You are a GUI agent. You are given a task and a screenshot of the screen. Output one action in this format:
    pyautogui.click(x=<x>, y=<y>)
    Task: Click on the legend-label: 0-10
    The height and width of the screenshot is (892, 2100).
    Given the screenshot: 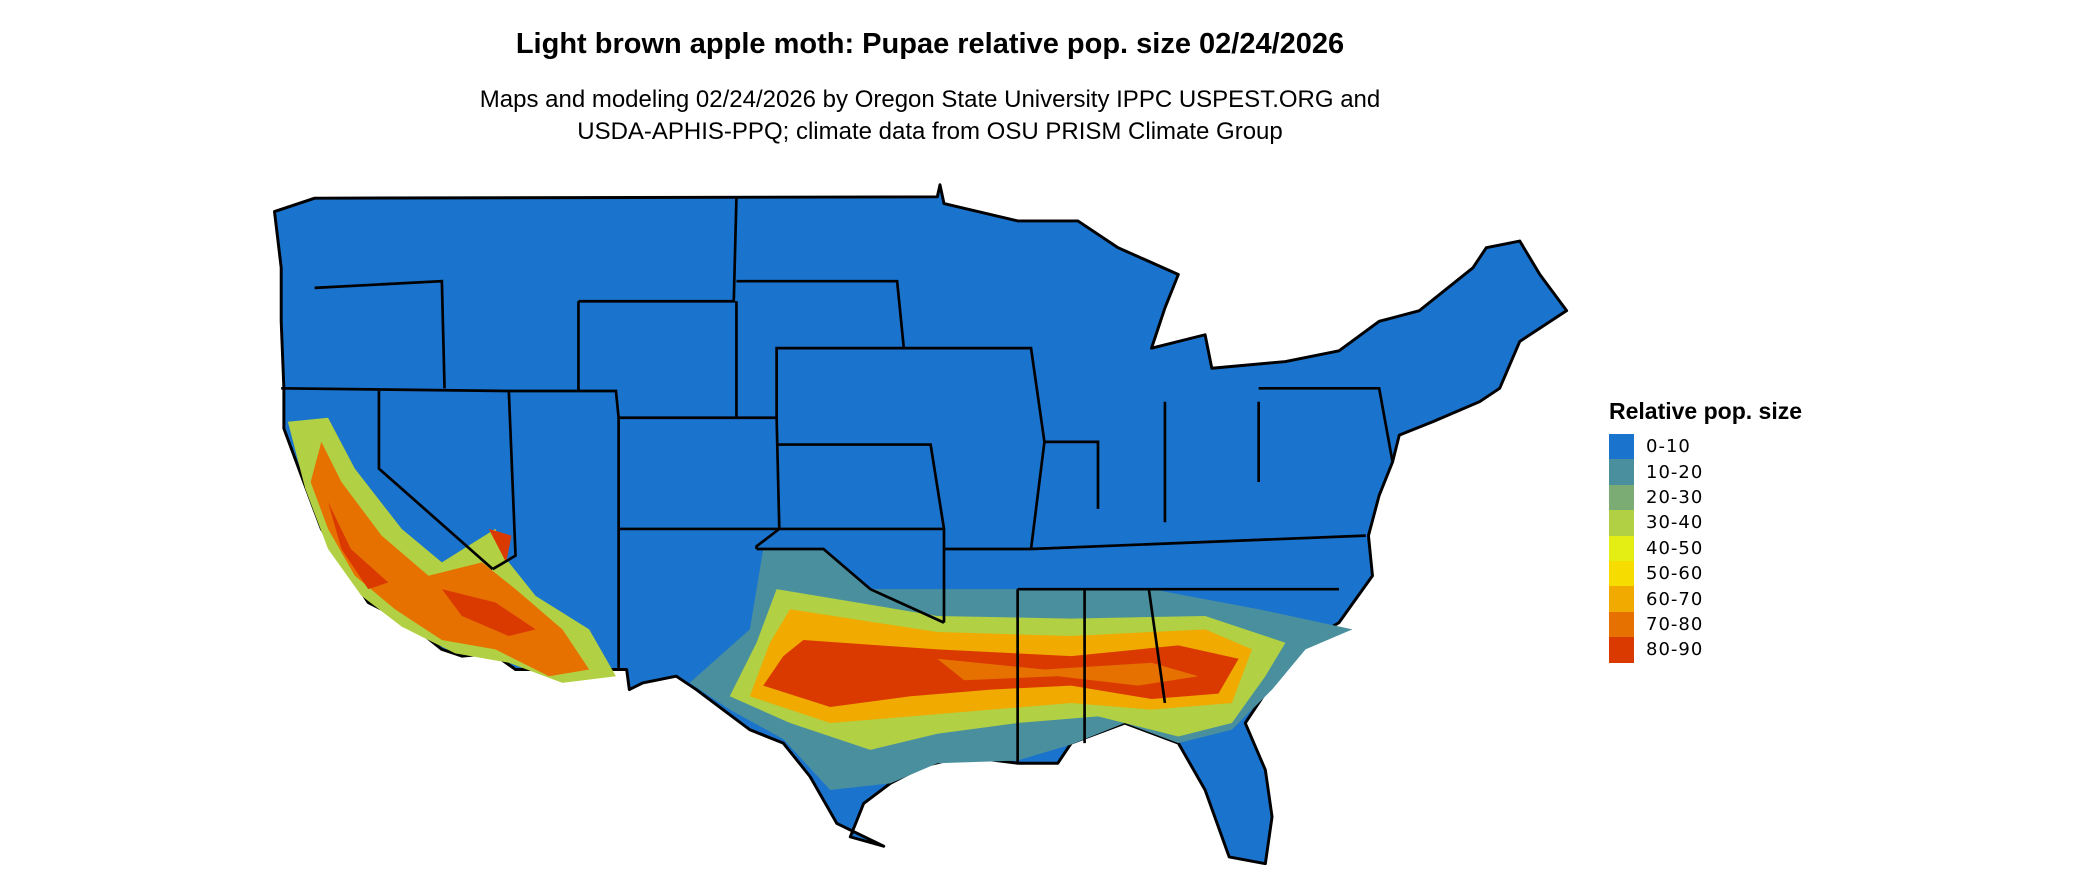 What is the action you would take?
    pyautogui.click(x=1668, y=447)
    